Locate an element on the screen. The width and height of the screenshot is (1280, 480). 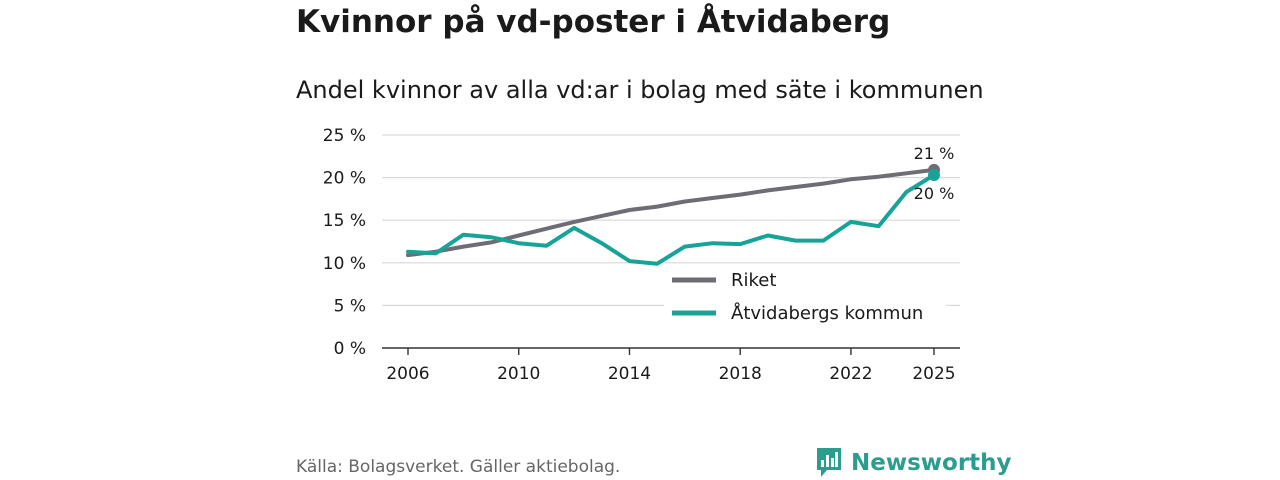
series-lines is located at coordinates (673, 214).